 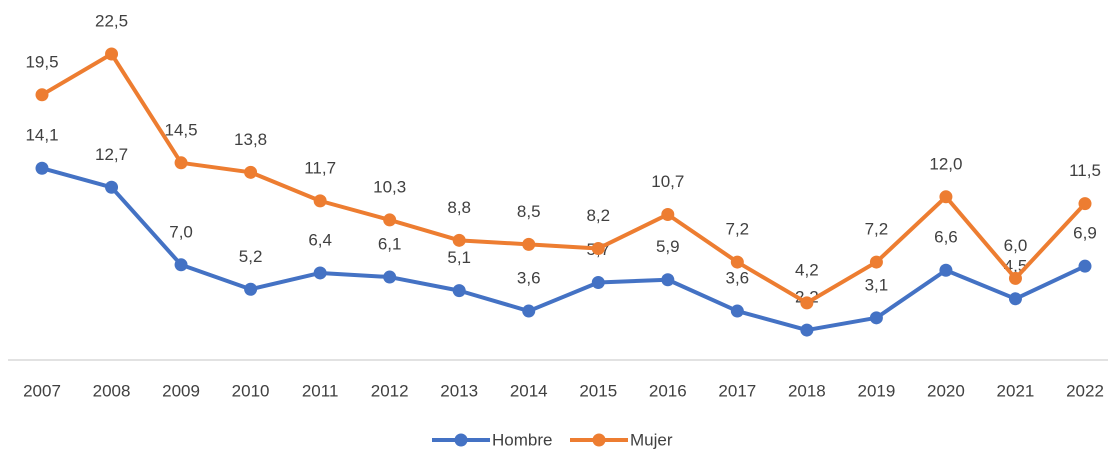 I want to click on data-label: 13,8, so click(x=250, y=139).